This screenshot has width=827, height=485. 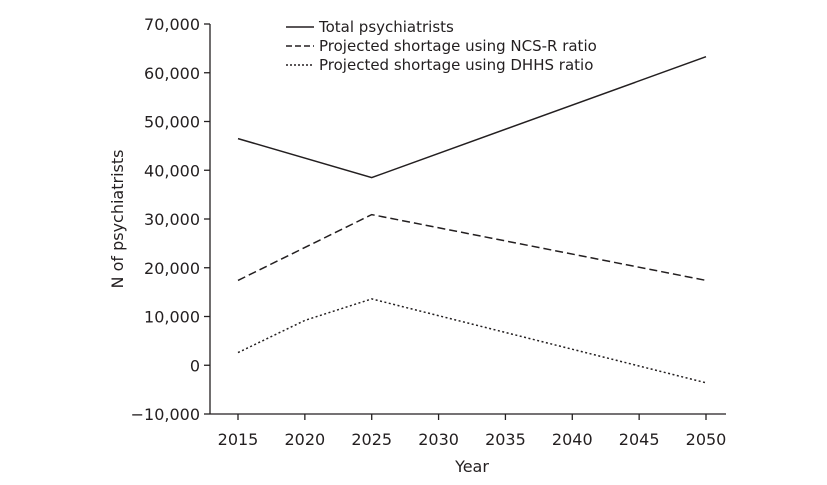 I want to click on x-tick-label: 2040, so click(x=572, y=439).